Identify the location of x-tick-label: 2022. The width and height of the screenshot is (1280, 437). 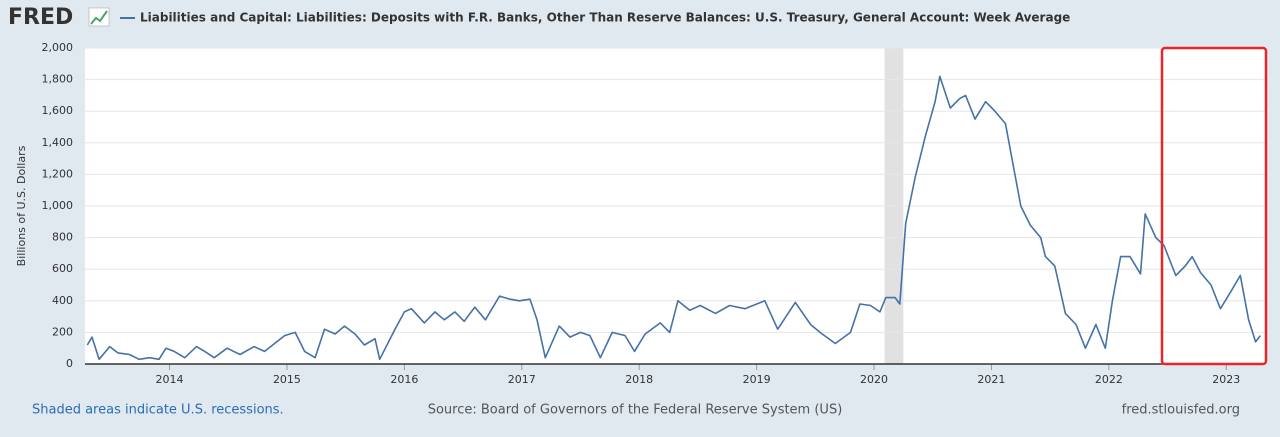
(1109, 379).